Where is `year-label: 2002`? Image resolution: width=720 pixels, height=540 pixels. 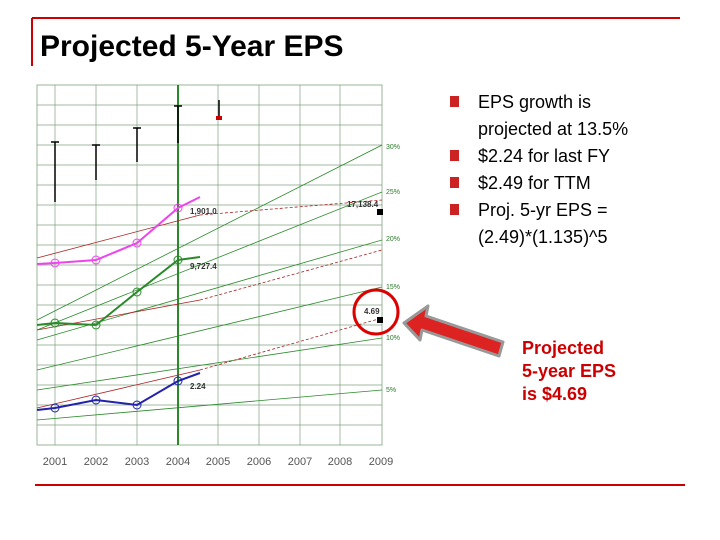
year-label: 2002 is located at coordinates (96, 462).